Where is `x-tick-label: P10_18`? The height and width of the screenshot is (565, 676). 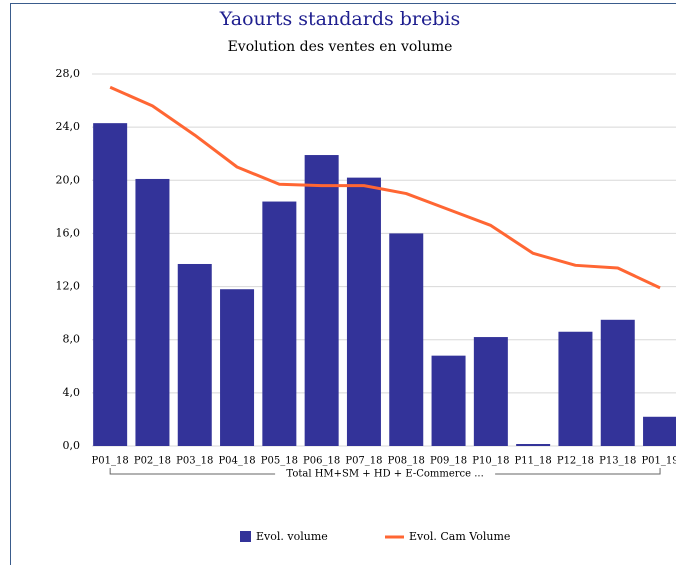
x-tick-label: P10_18 is located at coordinates (490, 461).